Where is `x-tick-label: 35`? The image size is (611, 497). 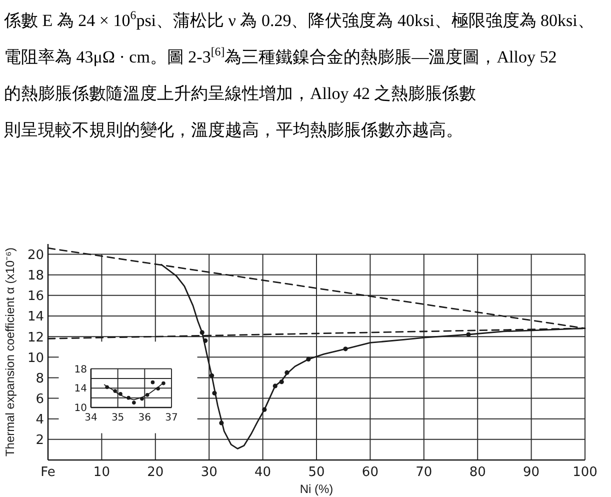
x-tick-label: 35 is located at coordinates (117, 418).